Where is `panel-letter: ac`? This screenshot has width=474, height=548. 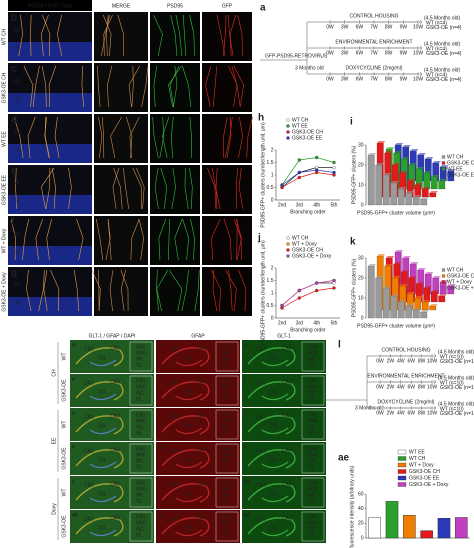
panel-letter: ac is located at coordinates (161, 515).